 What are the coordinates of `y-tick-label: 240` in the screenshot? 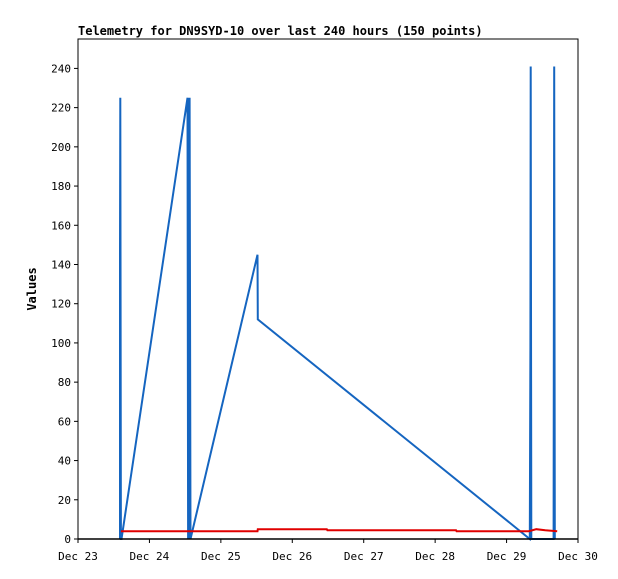 It's located at (61, 68).